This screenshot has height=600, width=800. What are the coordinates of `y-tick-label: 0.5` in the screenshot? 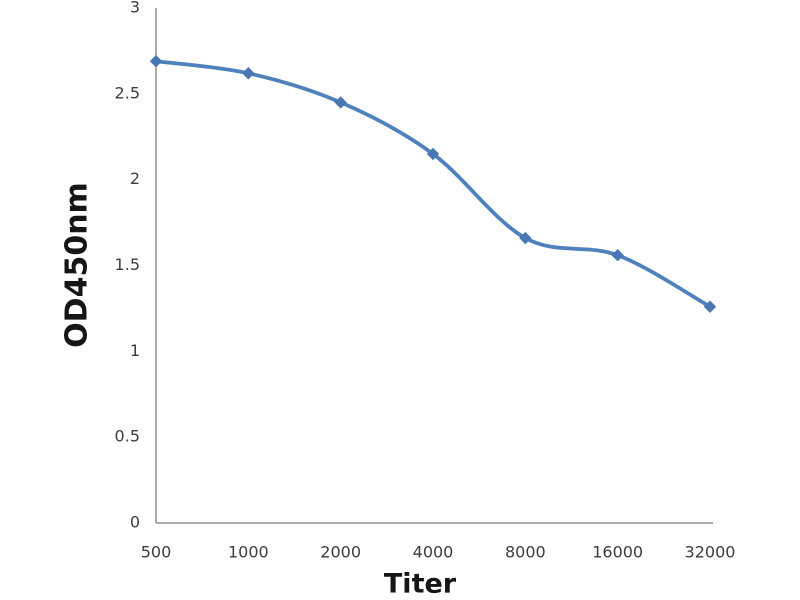 It's located at (127, 436).